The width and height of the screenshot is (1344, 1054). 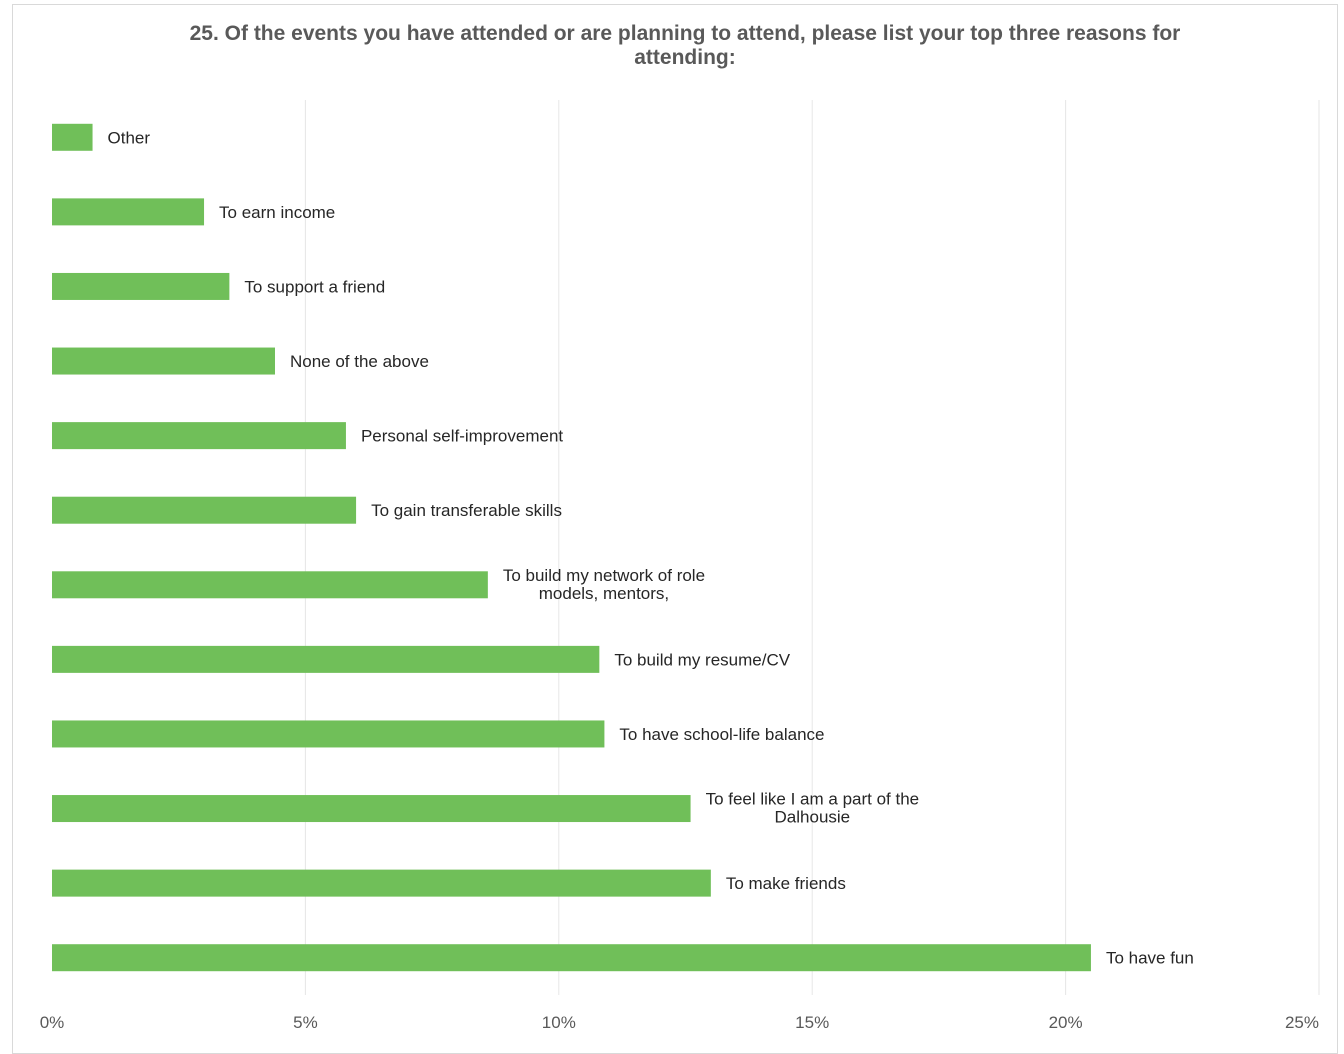 I want to click on bar-label: To feel like I am a part of the Dalhousie, so click(x=813, y=808).